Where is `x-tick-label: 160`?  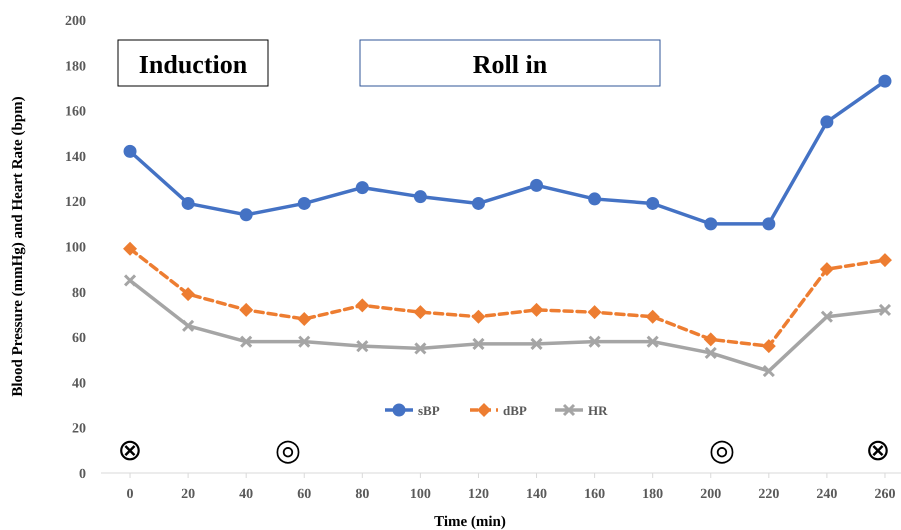
x-tick-label: 160 is located at coordinates (595, 494).